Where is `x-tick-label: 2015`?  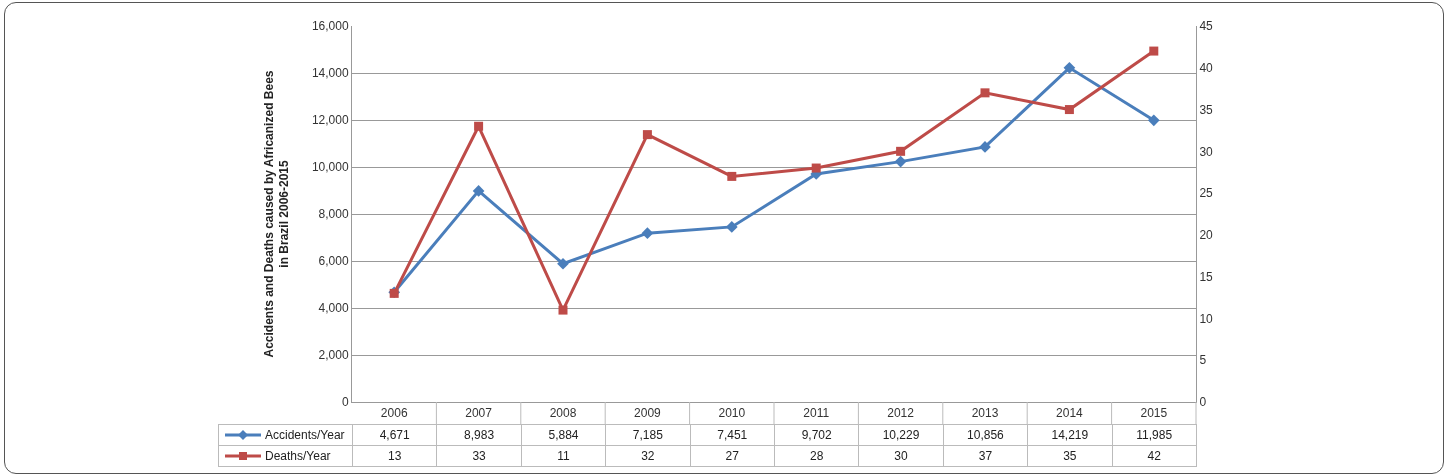
x-tick-label: 2015 is located at coordinates (1154, 413).